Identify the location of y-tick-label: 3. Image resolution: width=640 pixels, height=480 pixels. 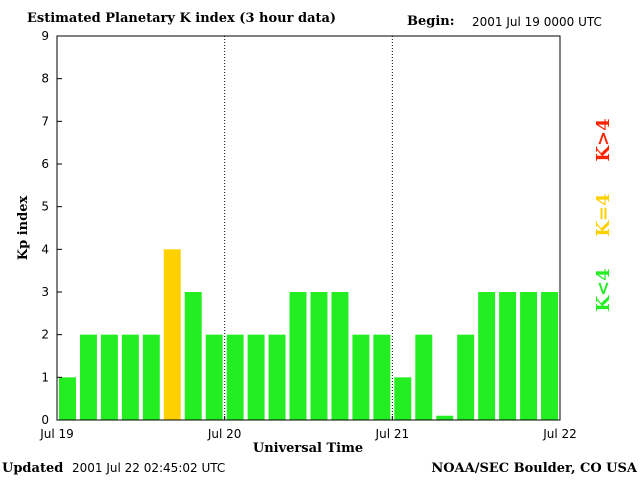
(45, 292).